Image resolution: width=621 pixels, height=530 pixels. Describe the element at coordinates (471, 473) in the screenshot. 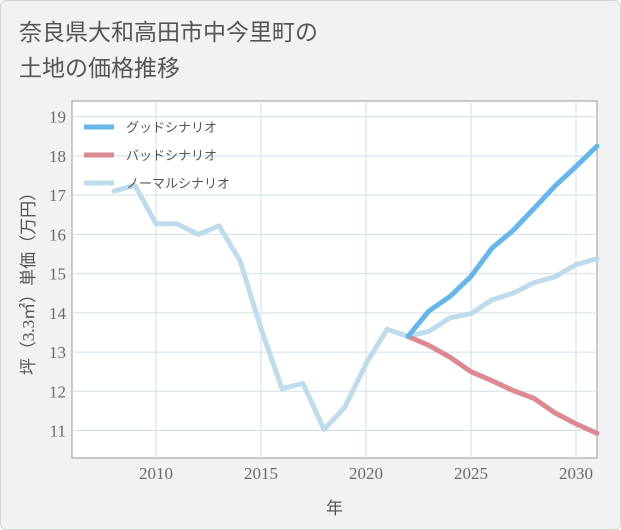

I see `x-tick-label: 2025` at that location.